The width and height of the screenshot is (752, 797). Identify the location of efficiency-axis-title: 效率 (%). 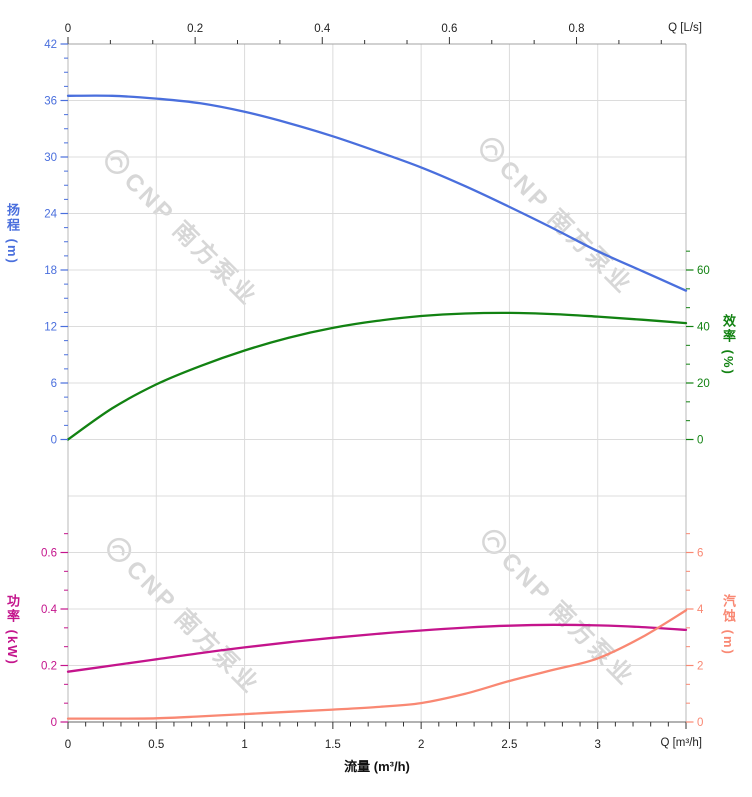
(728, 345).